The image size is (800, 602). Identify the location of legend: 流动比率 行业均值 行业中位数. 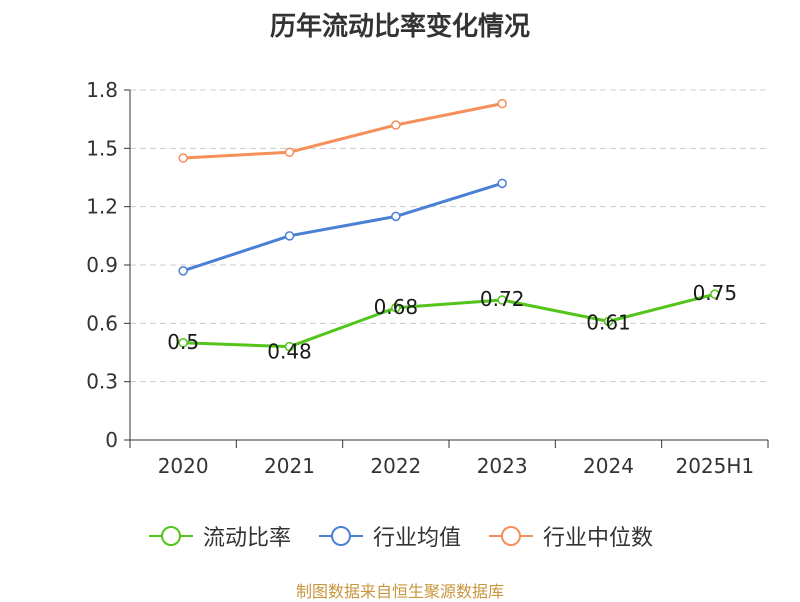
(400, 536).